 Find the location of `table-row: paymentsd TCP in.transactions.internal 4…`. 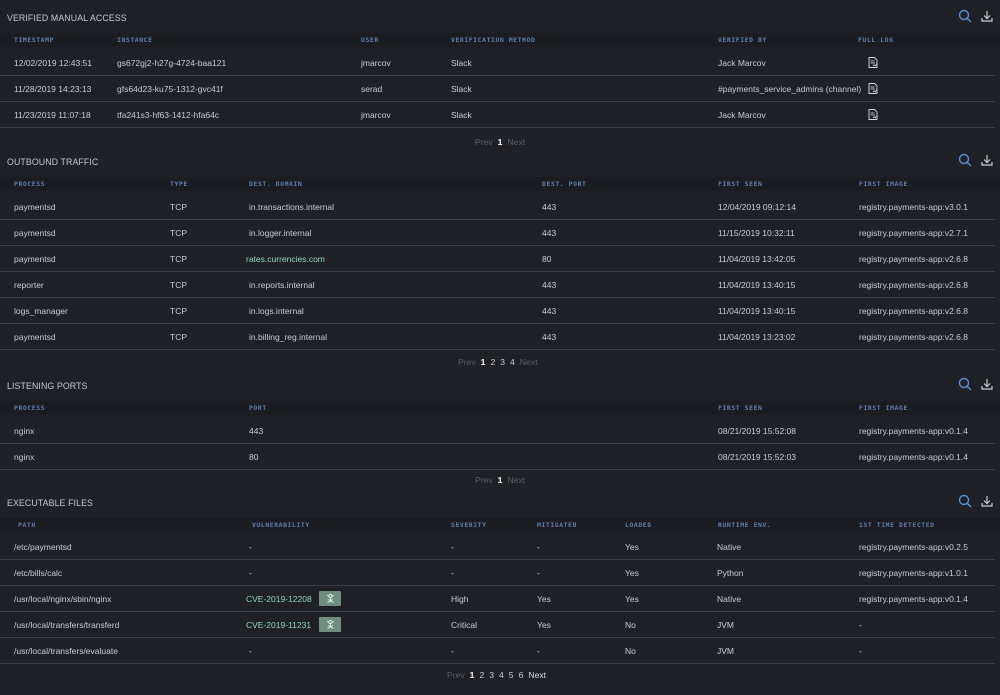

table-row: paymentsd TCP in.transactions.internal 4… is located at coordinates (497, 207).